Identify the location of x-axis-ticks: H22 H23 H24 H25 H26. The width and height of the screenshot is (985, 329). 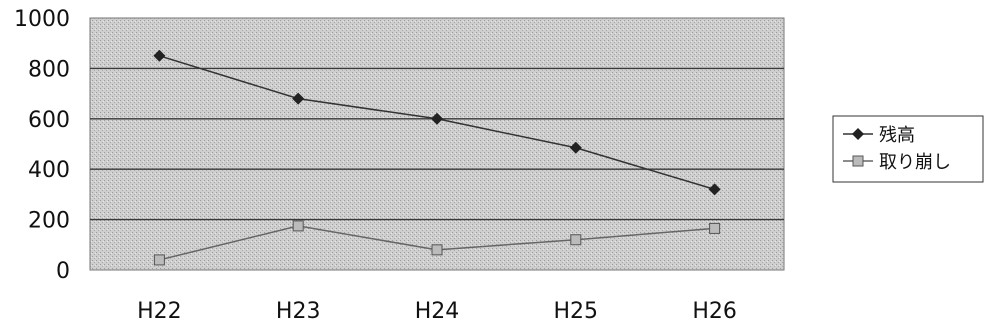
(437, 311).